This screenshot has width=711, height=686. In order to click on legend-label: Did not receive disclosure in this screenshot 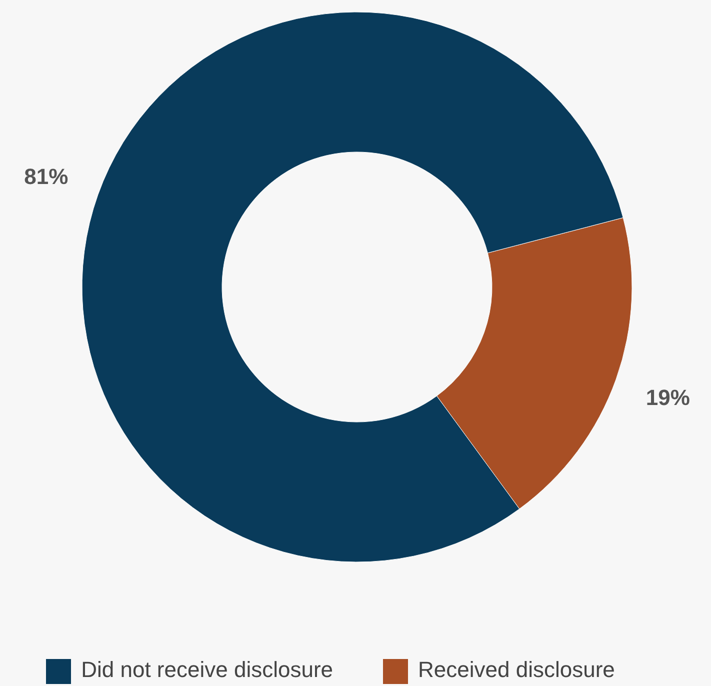, I will do `click(207, 669)`.